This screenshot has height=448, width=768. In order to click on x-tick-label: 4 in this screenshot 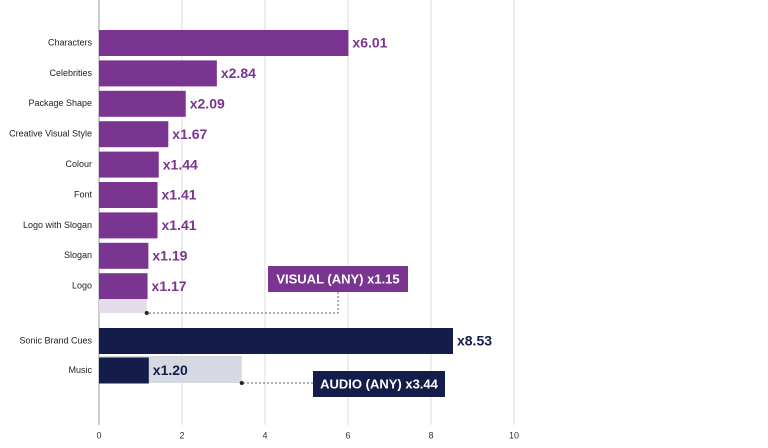, I will do `click(264, 435)`.